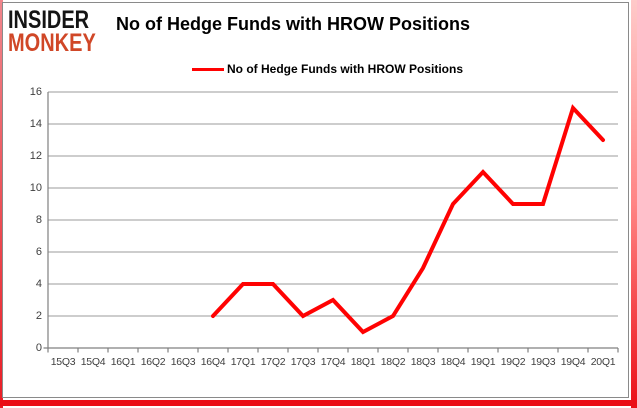 The height and width of the screenshot is (408, 637). Describe the element at coordinates (243, 362) in the screenshot. I see `x-axis-label-17Q1: 17Q1` at that location.